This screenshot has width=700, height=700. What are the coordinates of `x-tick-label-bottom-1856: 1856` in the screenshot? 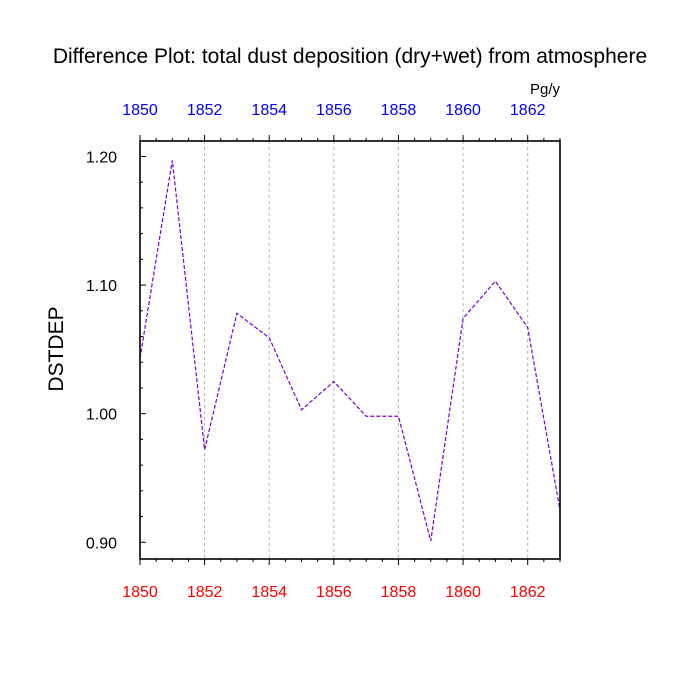 It's located at (334, 592).